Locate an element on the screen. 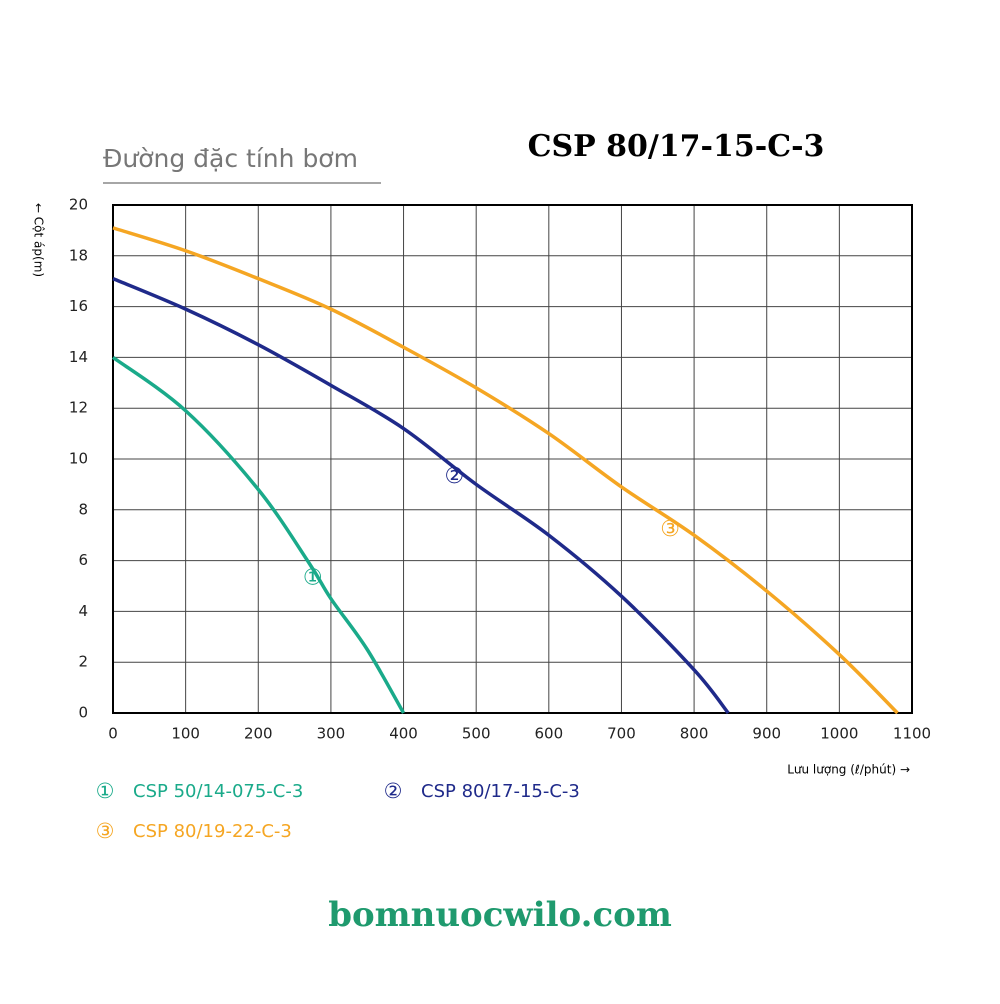 The image size is (1000, 1004). y-tick-label: 18 is located at coordinates (78, 255).